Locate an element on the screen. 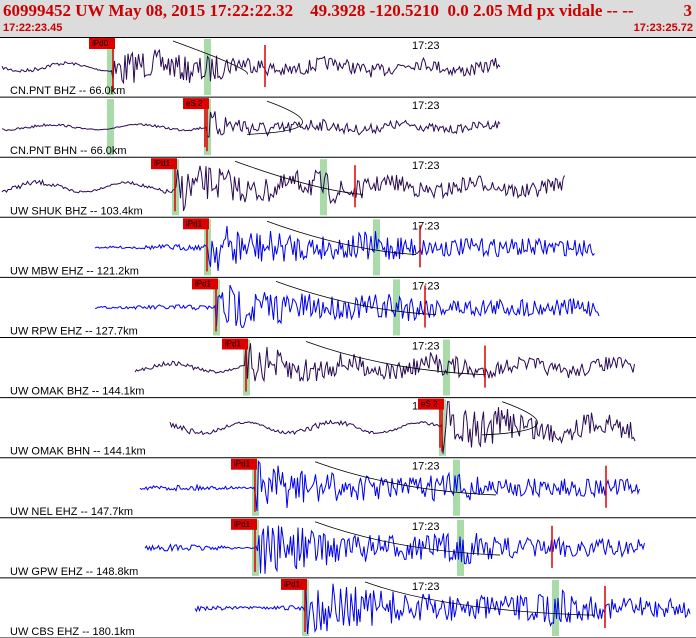  pick-label: iPd0 is located at coordinates (100, 43).